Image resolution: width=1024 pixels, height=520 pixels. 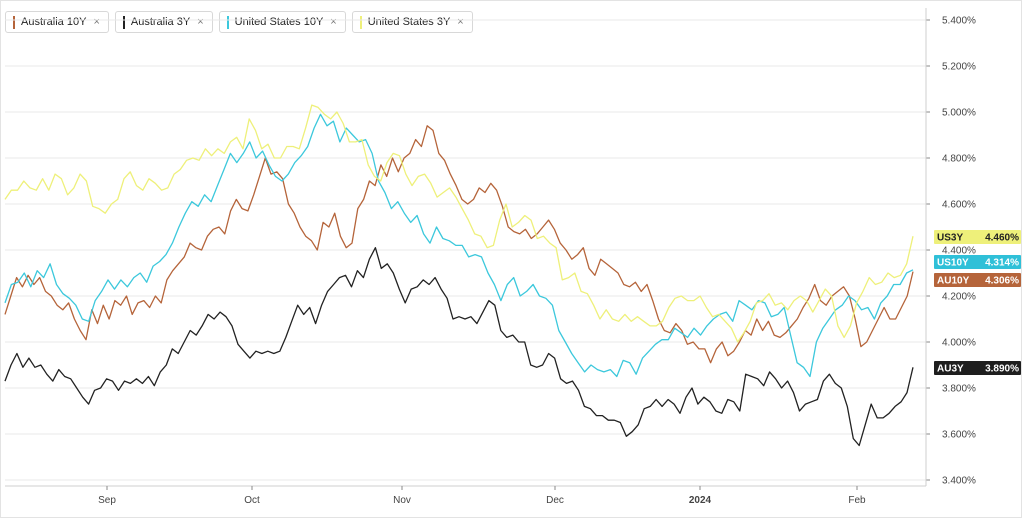 I want to click on y-tick-label: 4.400%, so click(x=959, y=251).